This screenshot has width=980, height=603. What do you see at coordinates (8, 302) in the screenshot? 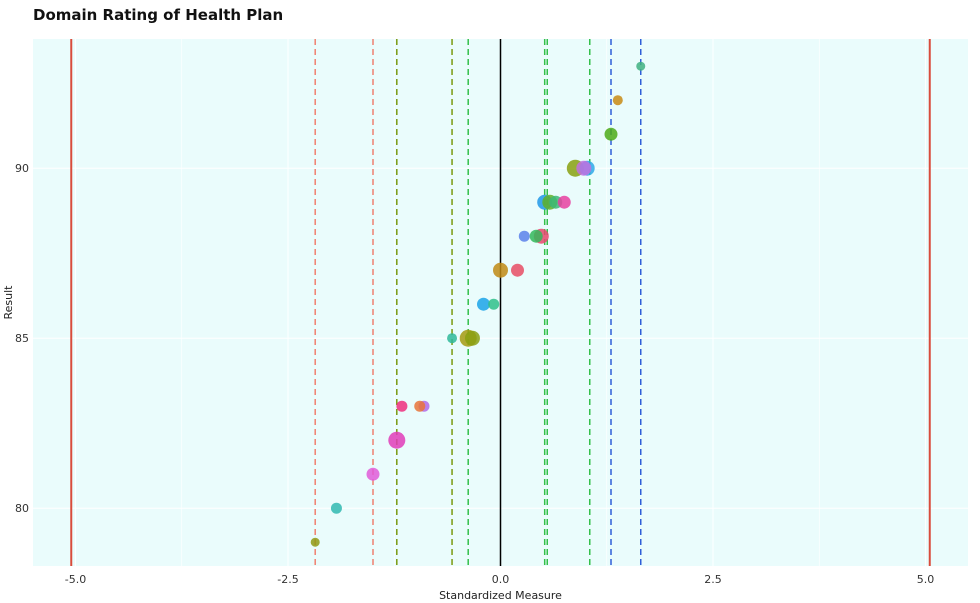
I see `y-axis-title: Result` at bounding box center [8, 302].